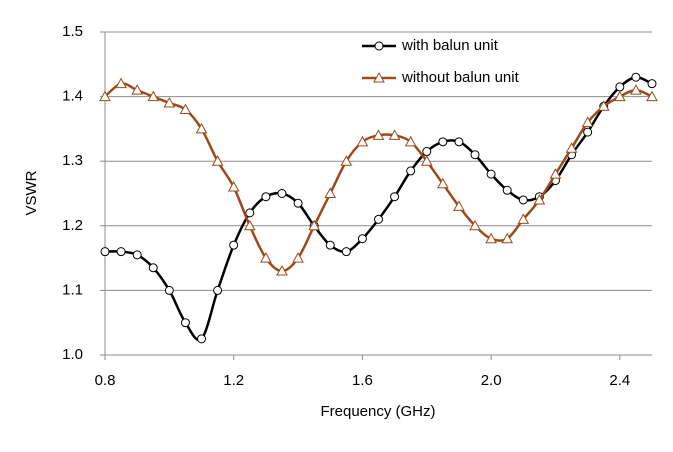 Image resolution: width=673 pixels, height=452 pixels. What do you see at coordinates (491, 380) in the screenshot?
I see `x-tick-label: 2.0` at bounding box center [491, 380].